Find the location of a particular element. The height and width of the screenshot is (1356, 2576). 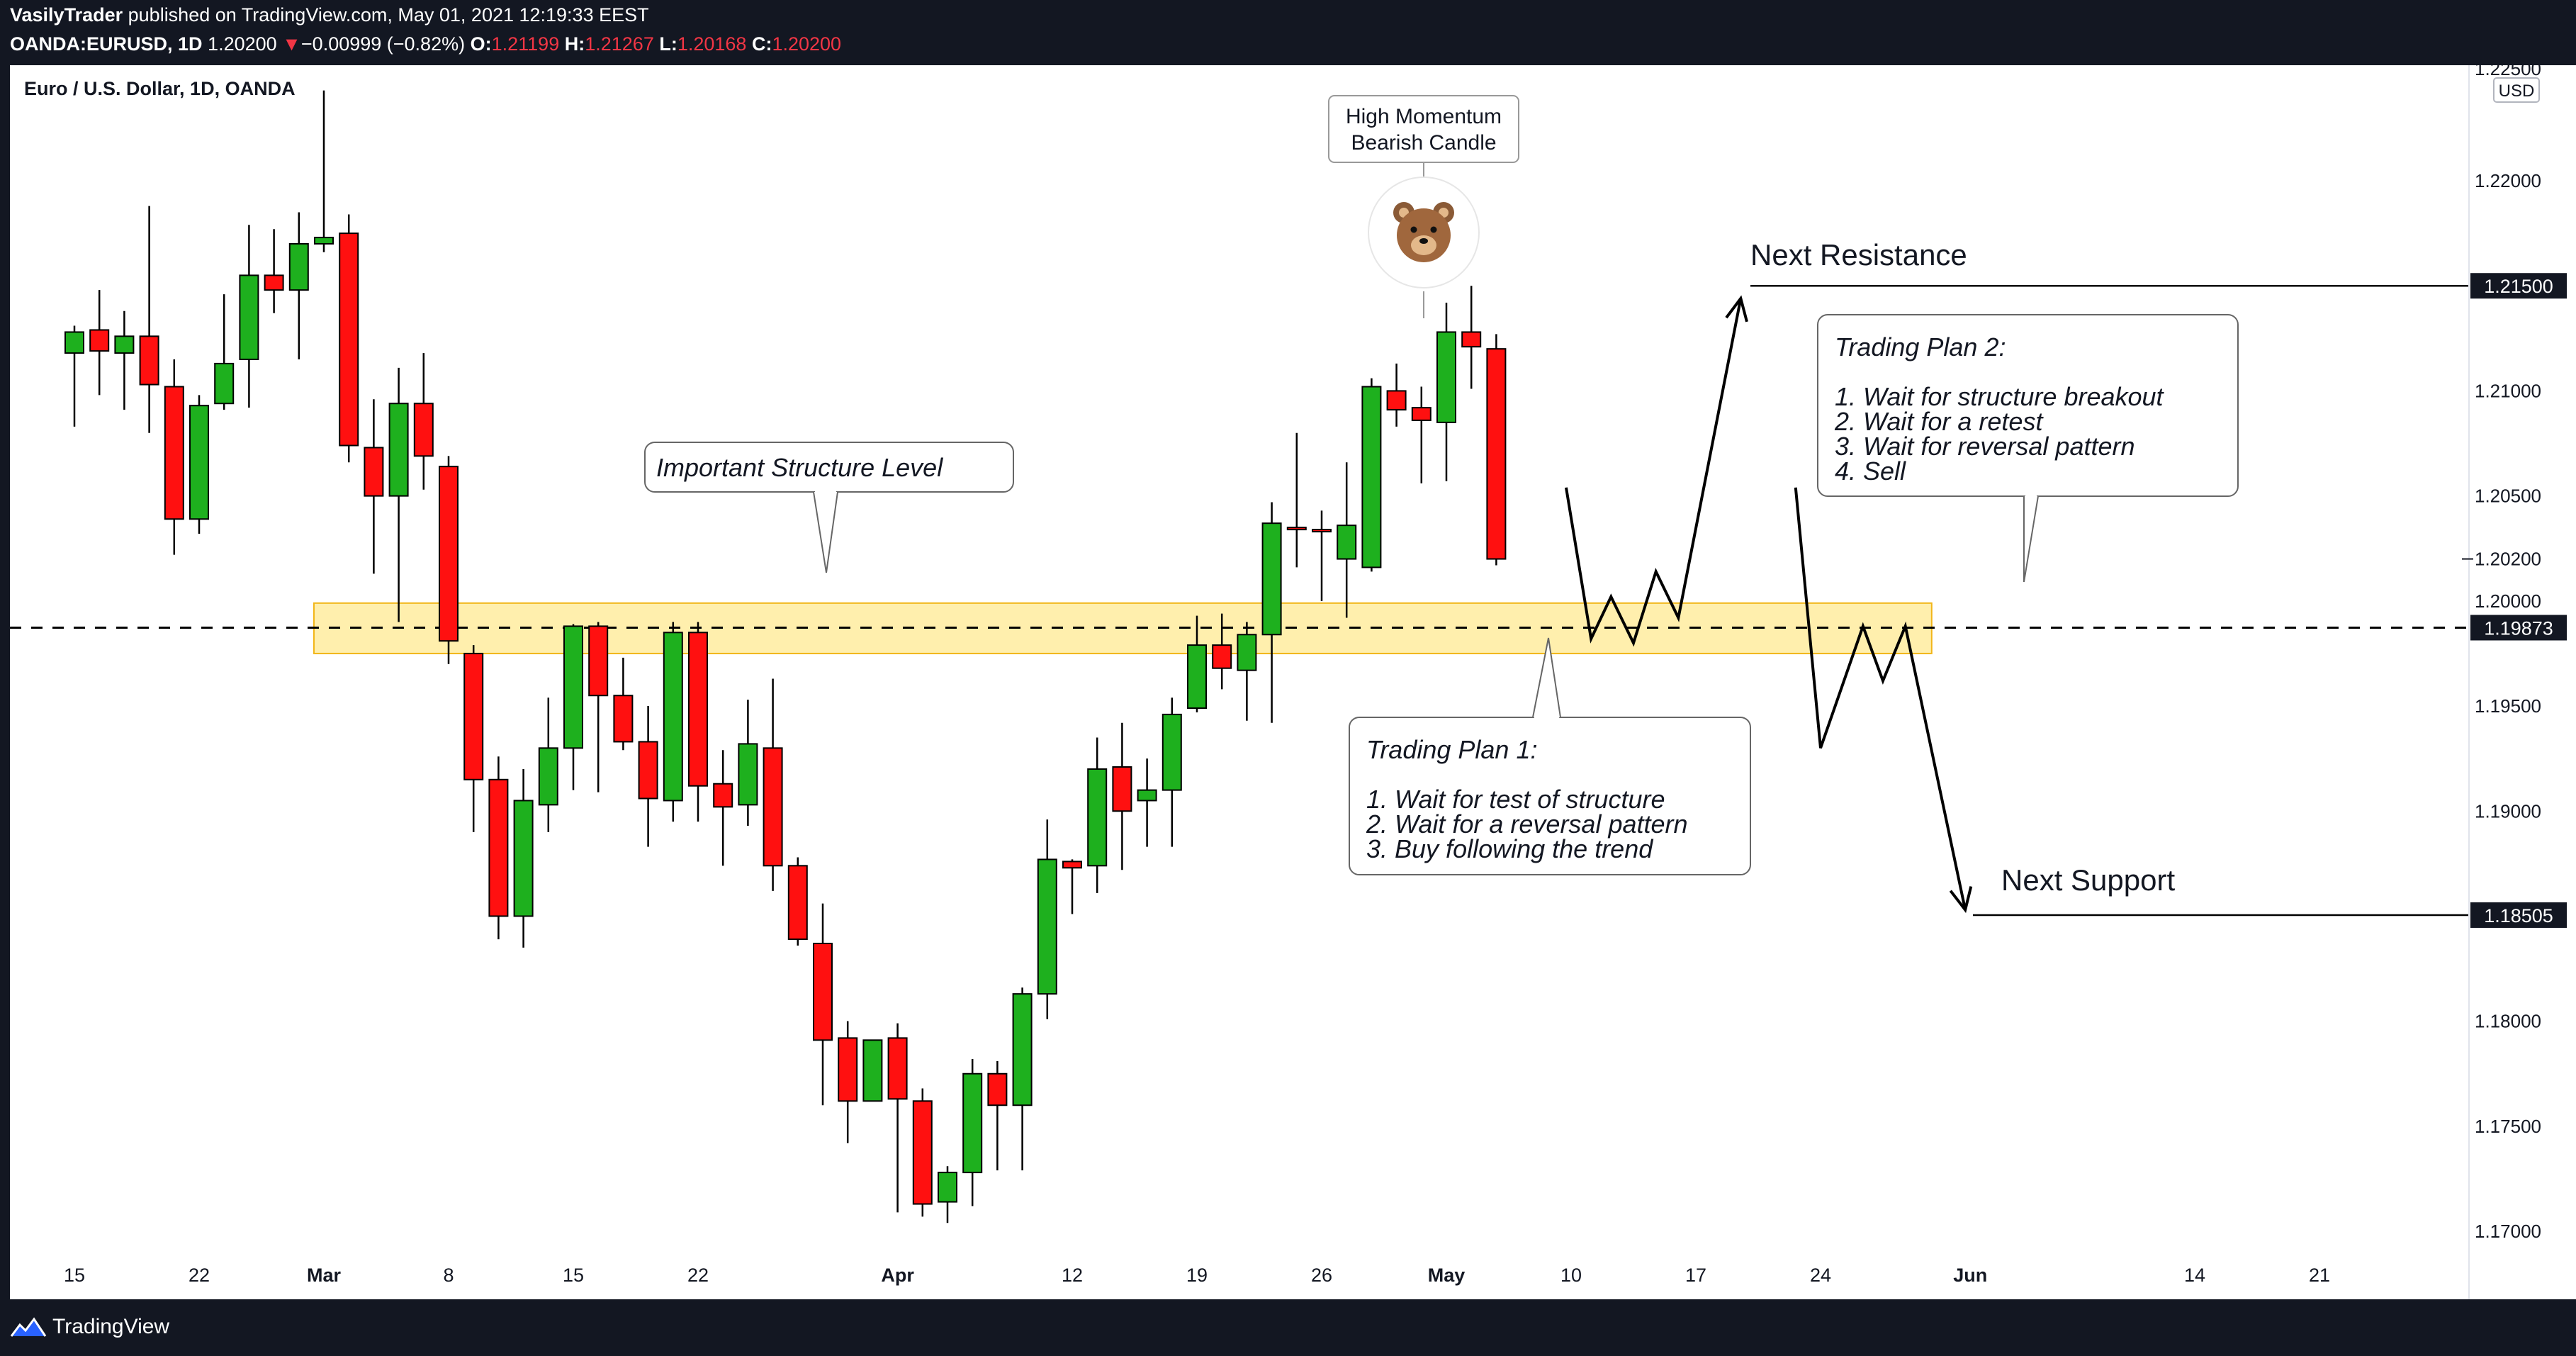

bear-nose is located at coordinates (1423, 241).